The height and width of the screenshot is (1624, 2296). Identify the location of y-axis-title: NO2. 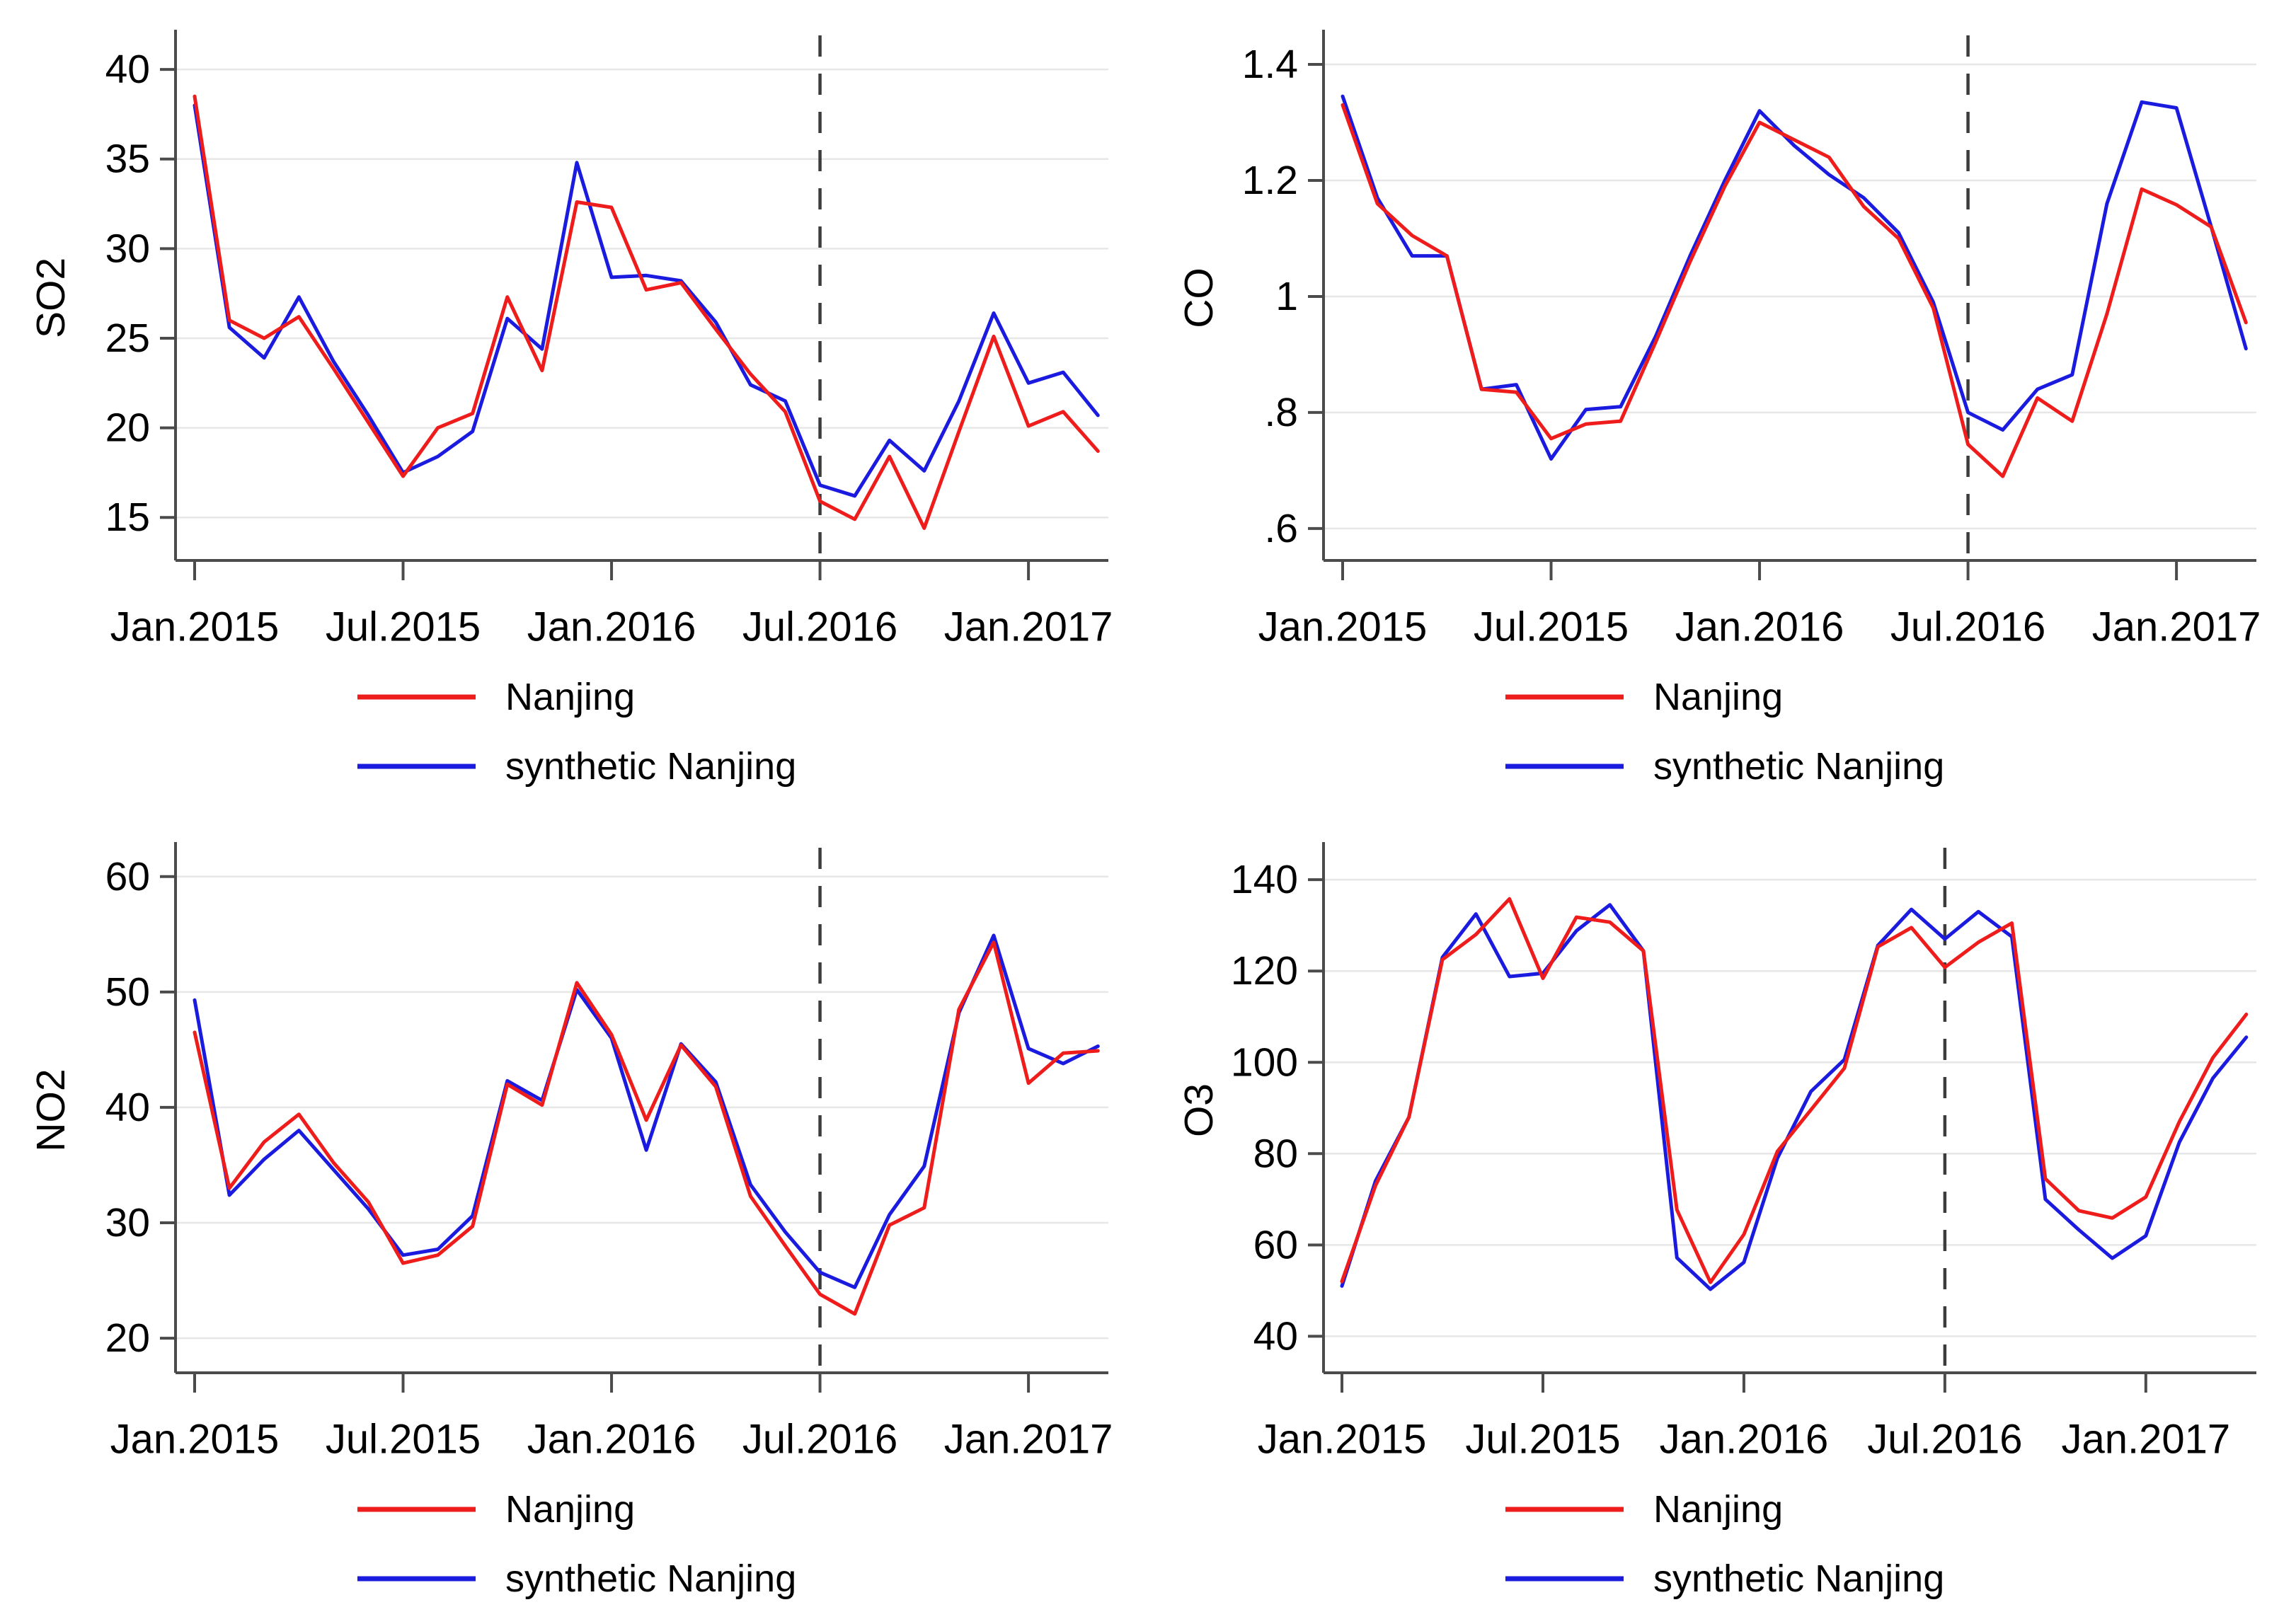
(51, 1110).